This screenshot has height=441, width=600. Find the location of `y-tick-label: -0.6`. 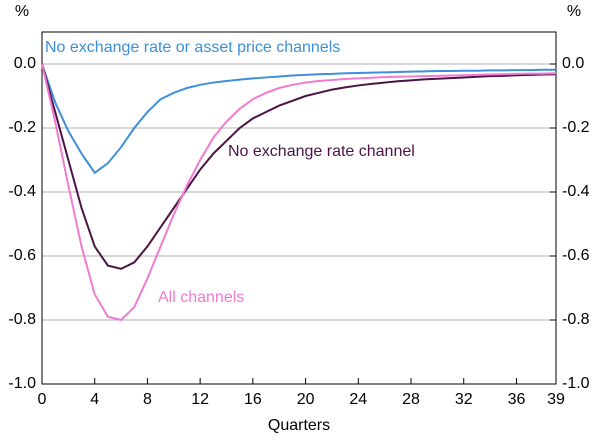

y-tick-label: -0.6 is located at coordinates (22, 255).